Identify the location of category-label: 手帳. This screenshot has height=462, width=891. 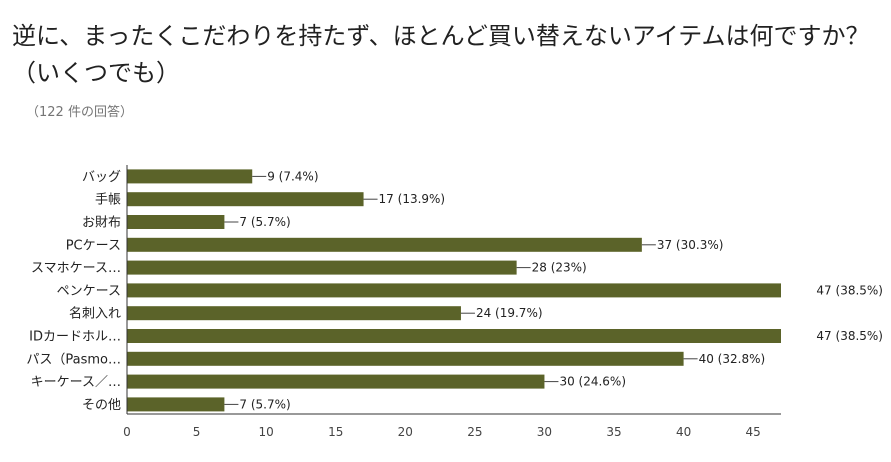
(108, 200).